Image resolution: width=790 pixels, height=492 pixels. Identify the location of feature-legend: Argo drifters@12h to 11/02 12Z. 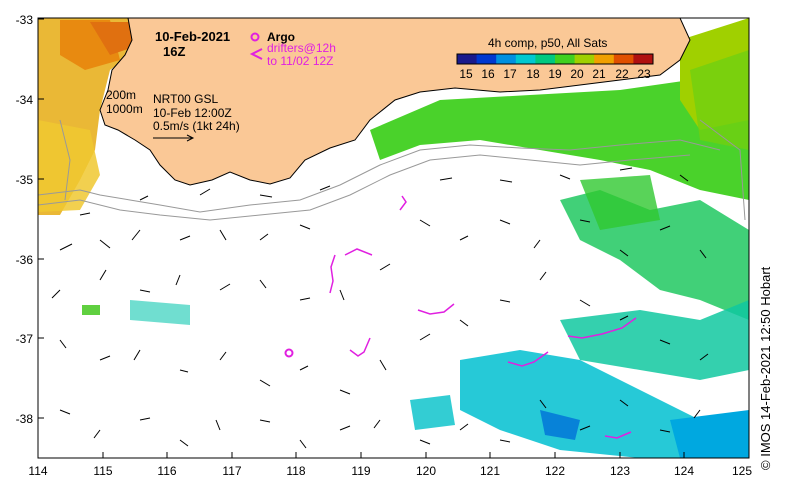
(292, 49).